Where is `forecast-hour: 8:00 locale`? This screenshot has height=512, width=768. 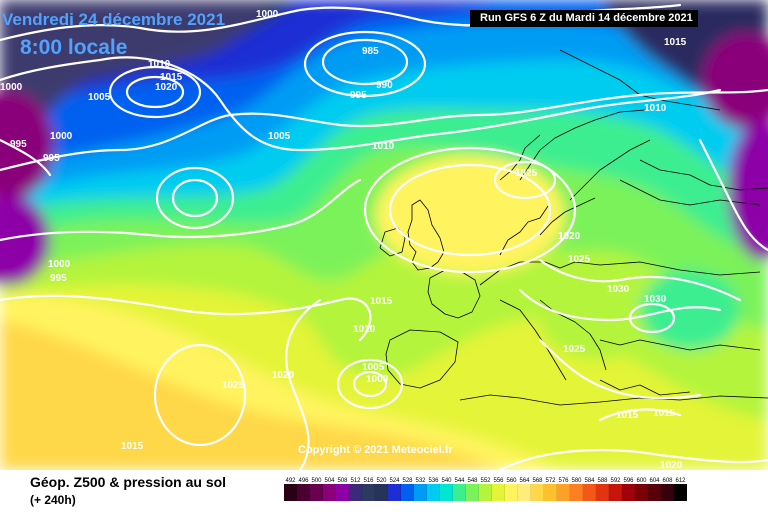
forecast-hour: 8:00 locale is located at coordinates (74, 47).